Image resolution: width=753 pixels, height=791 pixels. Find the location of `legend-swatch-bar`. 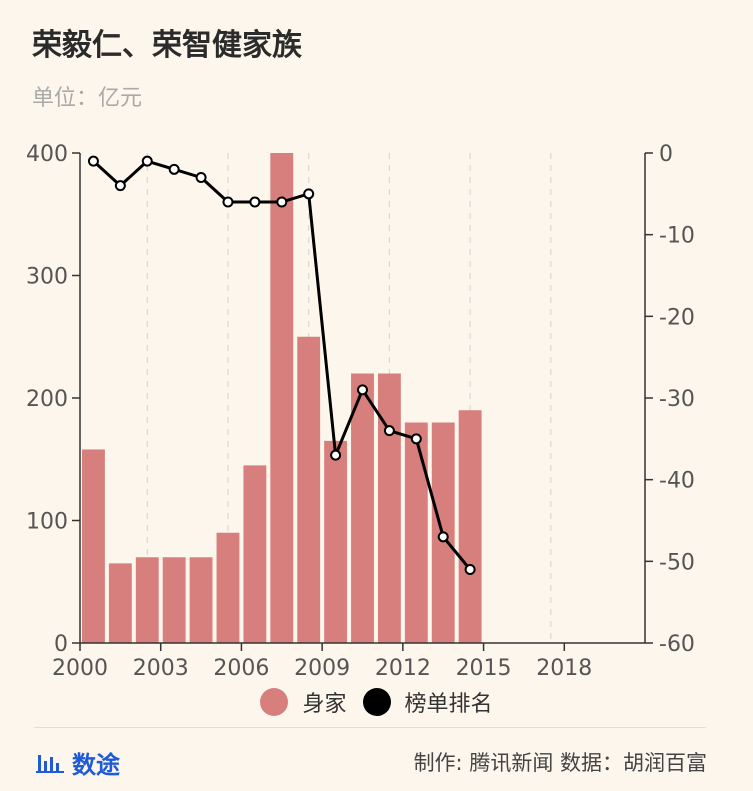

legend-swatch-bar is located at coordinates (274, 702).